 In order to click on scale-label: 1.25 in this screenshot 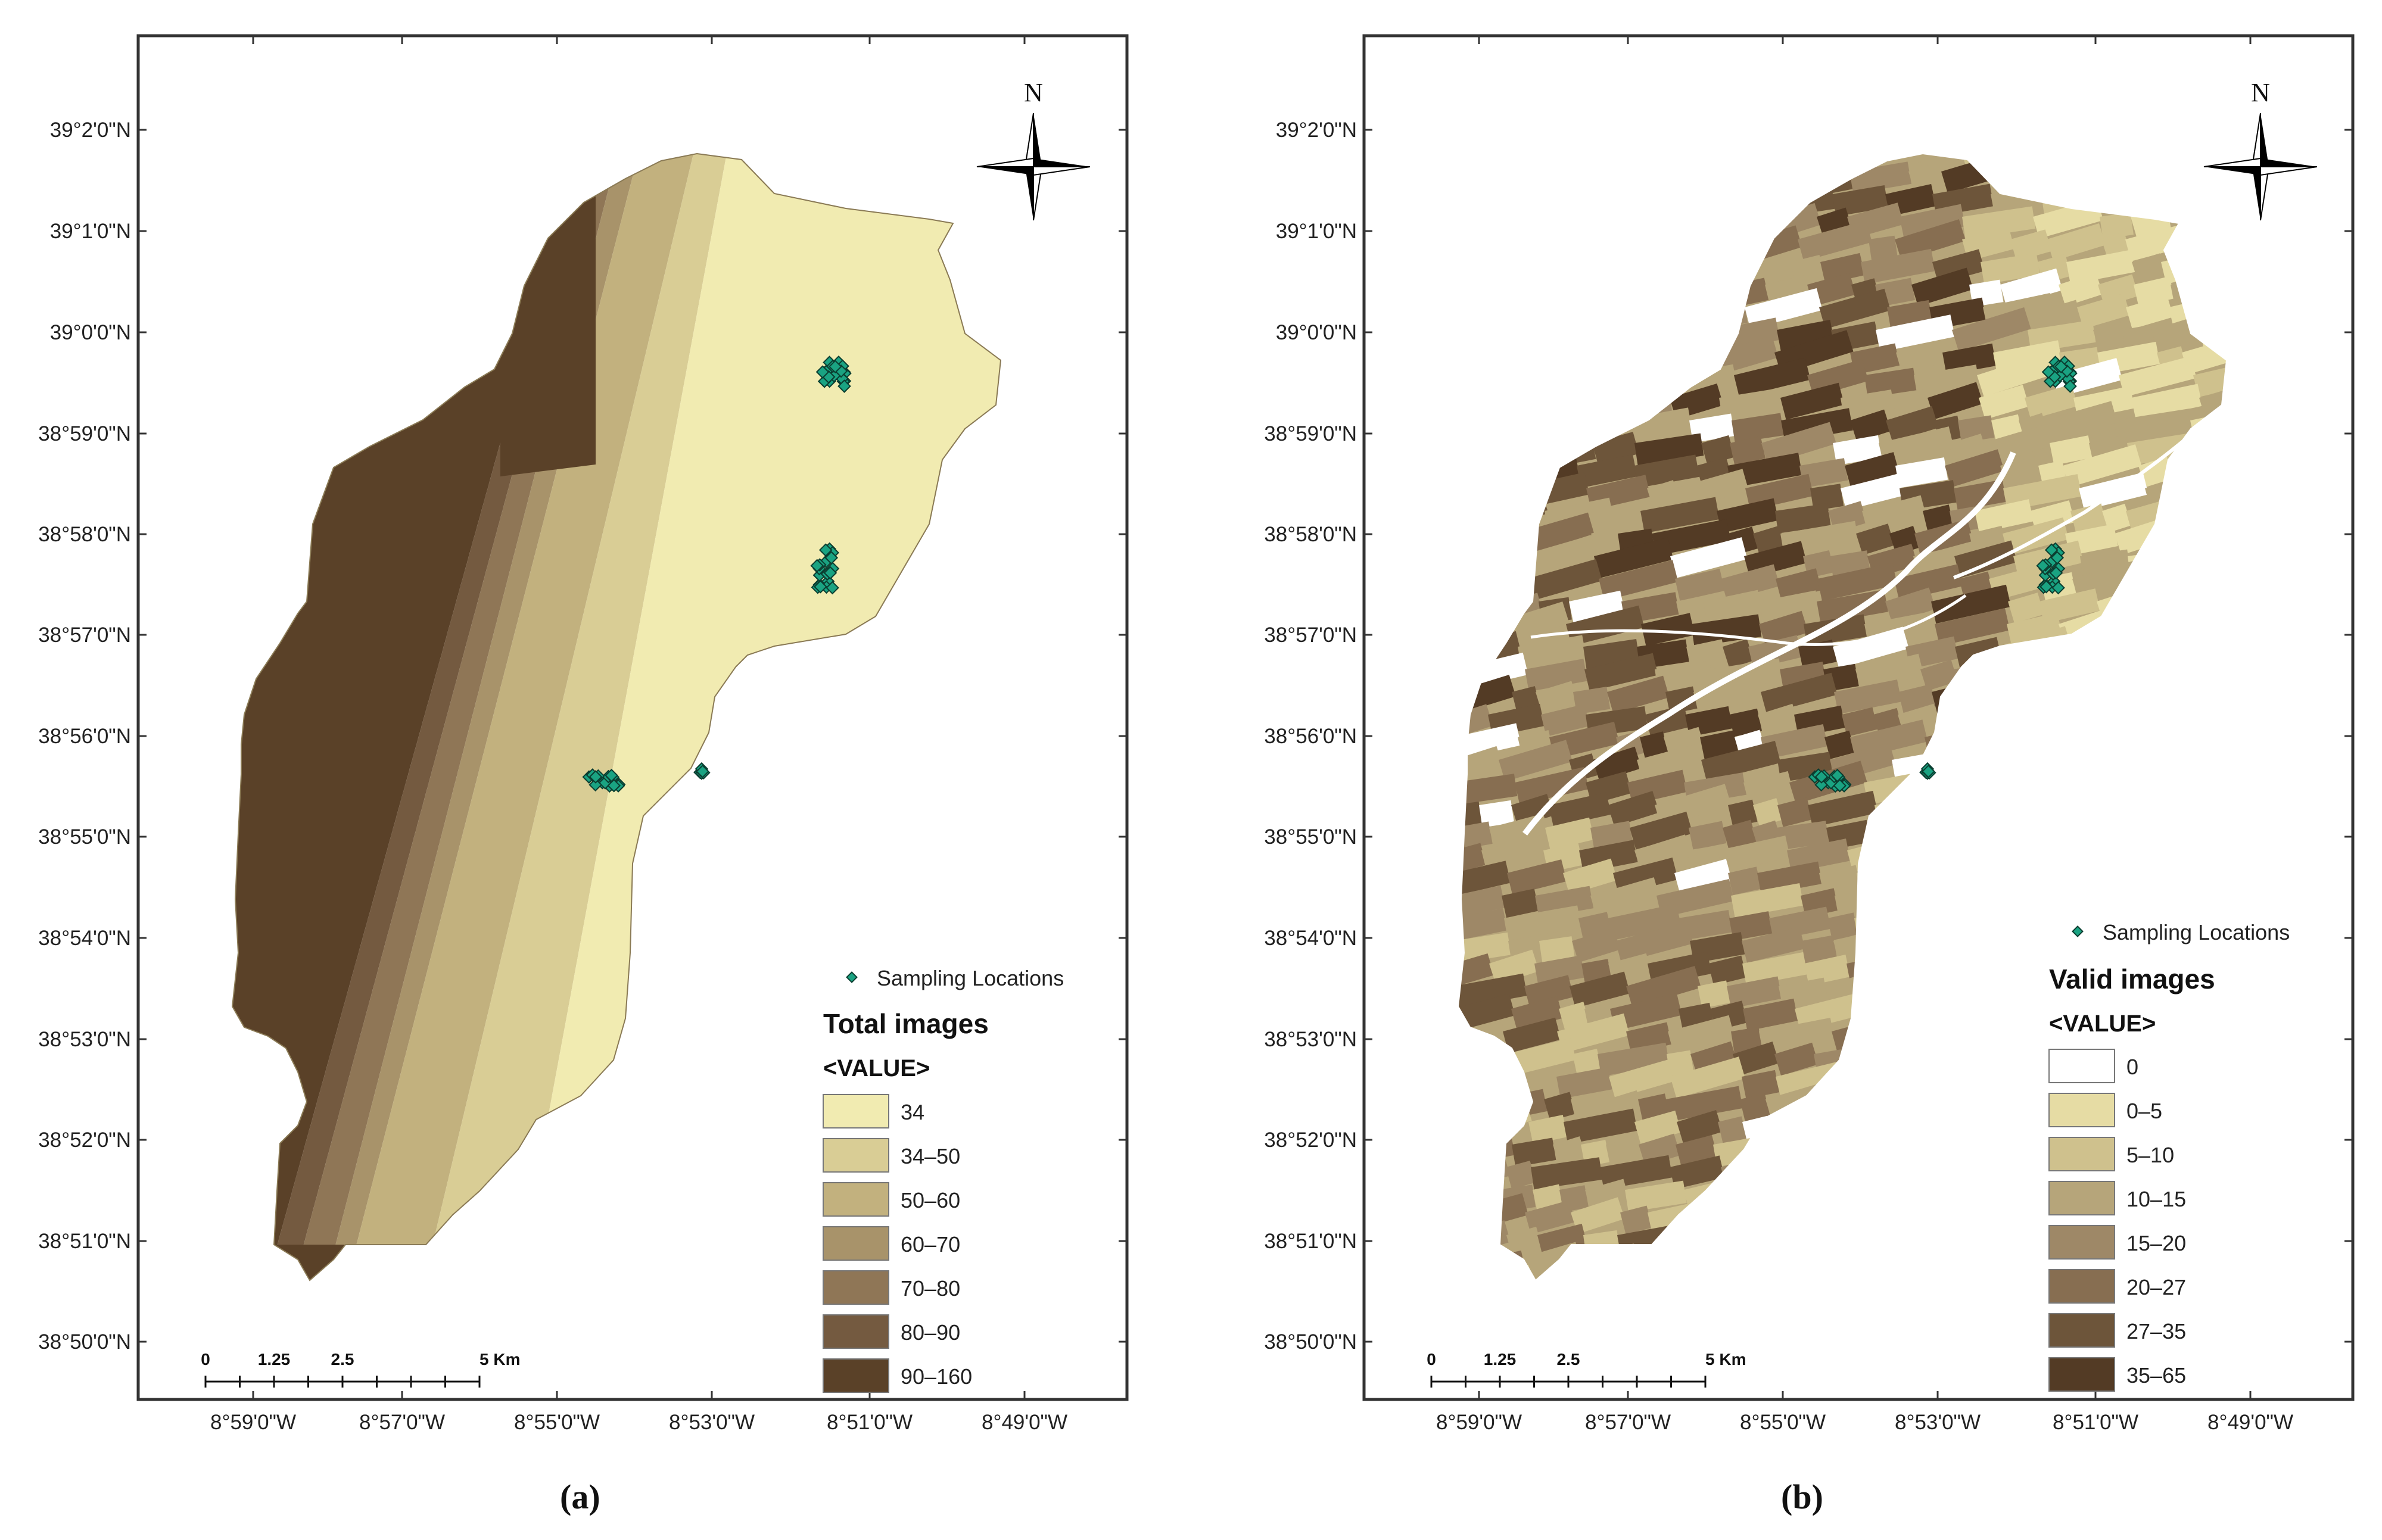, I will do `click(275, 1359)`.